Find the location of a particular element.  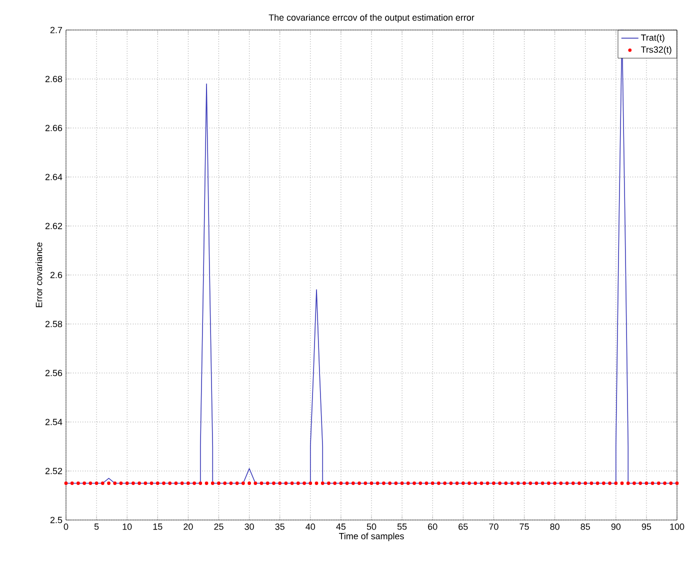

y-tick-label: 2.66 is located at coordinates (53, 128).